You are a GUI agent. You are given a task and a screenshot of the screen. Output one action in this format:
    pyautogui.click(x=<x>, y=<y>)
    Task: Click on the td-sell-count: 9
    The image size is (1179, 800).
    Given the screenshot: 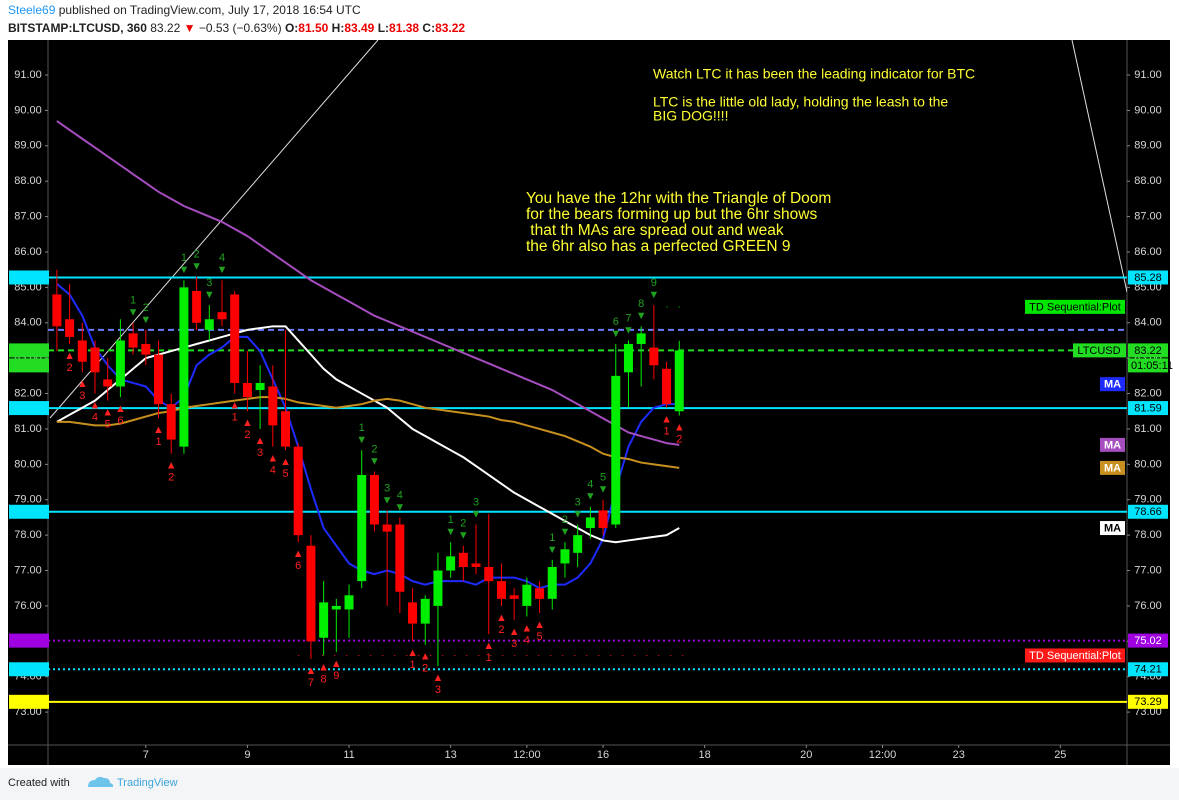 What is the action you would take?
    pyautogui.click(x=654, y=283)
    